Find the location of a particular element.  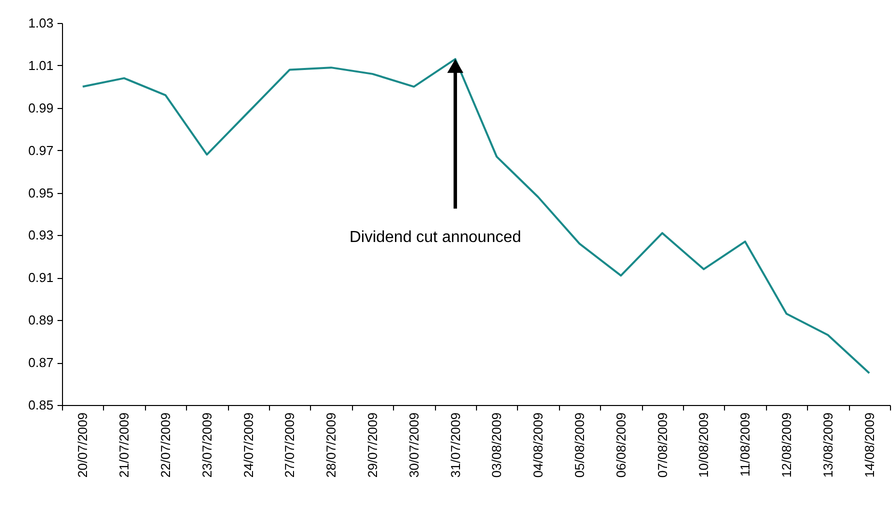

y-tick-label: 0.85 is located at coordinates (41, 405).